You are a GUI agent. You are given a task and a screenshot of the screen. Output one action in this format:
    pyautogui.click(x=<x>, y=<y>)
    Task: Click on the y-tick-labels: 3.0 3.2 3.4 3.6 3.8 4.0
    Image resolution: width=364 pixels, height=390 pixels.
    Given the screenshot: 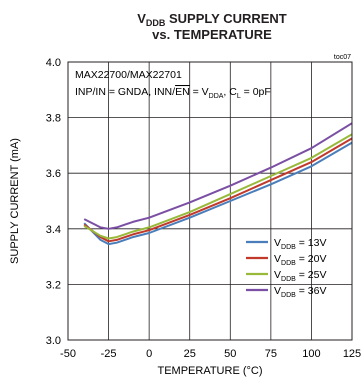 What is the action you would take?
    pyautogui.click(x=53, y=202)
    